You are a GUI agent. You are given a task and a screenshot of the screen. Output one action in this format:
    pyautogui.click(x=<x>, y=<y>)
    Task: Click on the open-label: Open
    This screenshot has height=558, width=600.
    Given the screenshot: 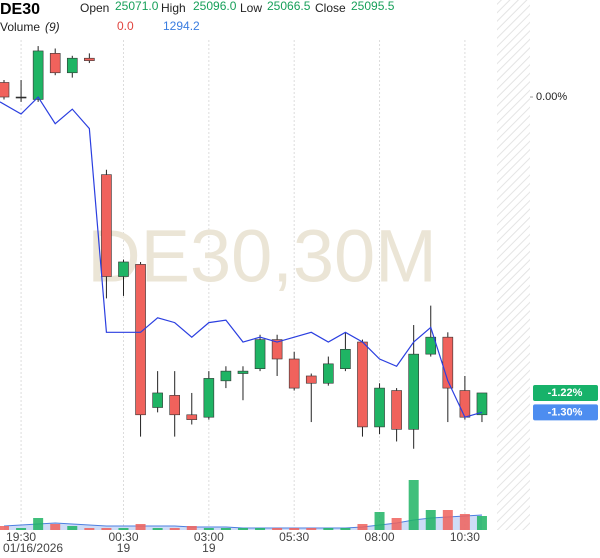 What is the action you would take?
    pyautogui.click(x=94, y=8)
    